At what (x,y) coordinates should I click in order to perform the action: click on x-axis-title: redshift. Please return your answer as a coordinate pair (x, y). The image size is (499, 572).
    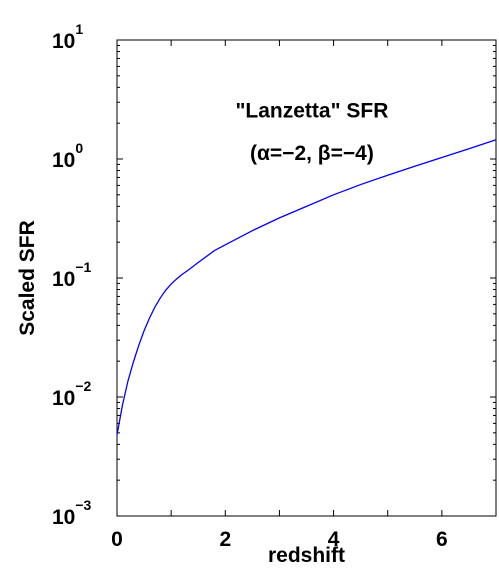
    Looking at the image, I should click on (306, 555).